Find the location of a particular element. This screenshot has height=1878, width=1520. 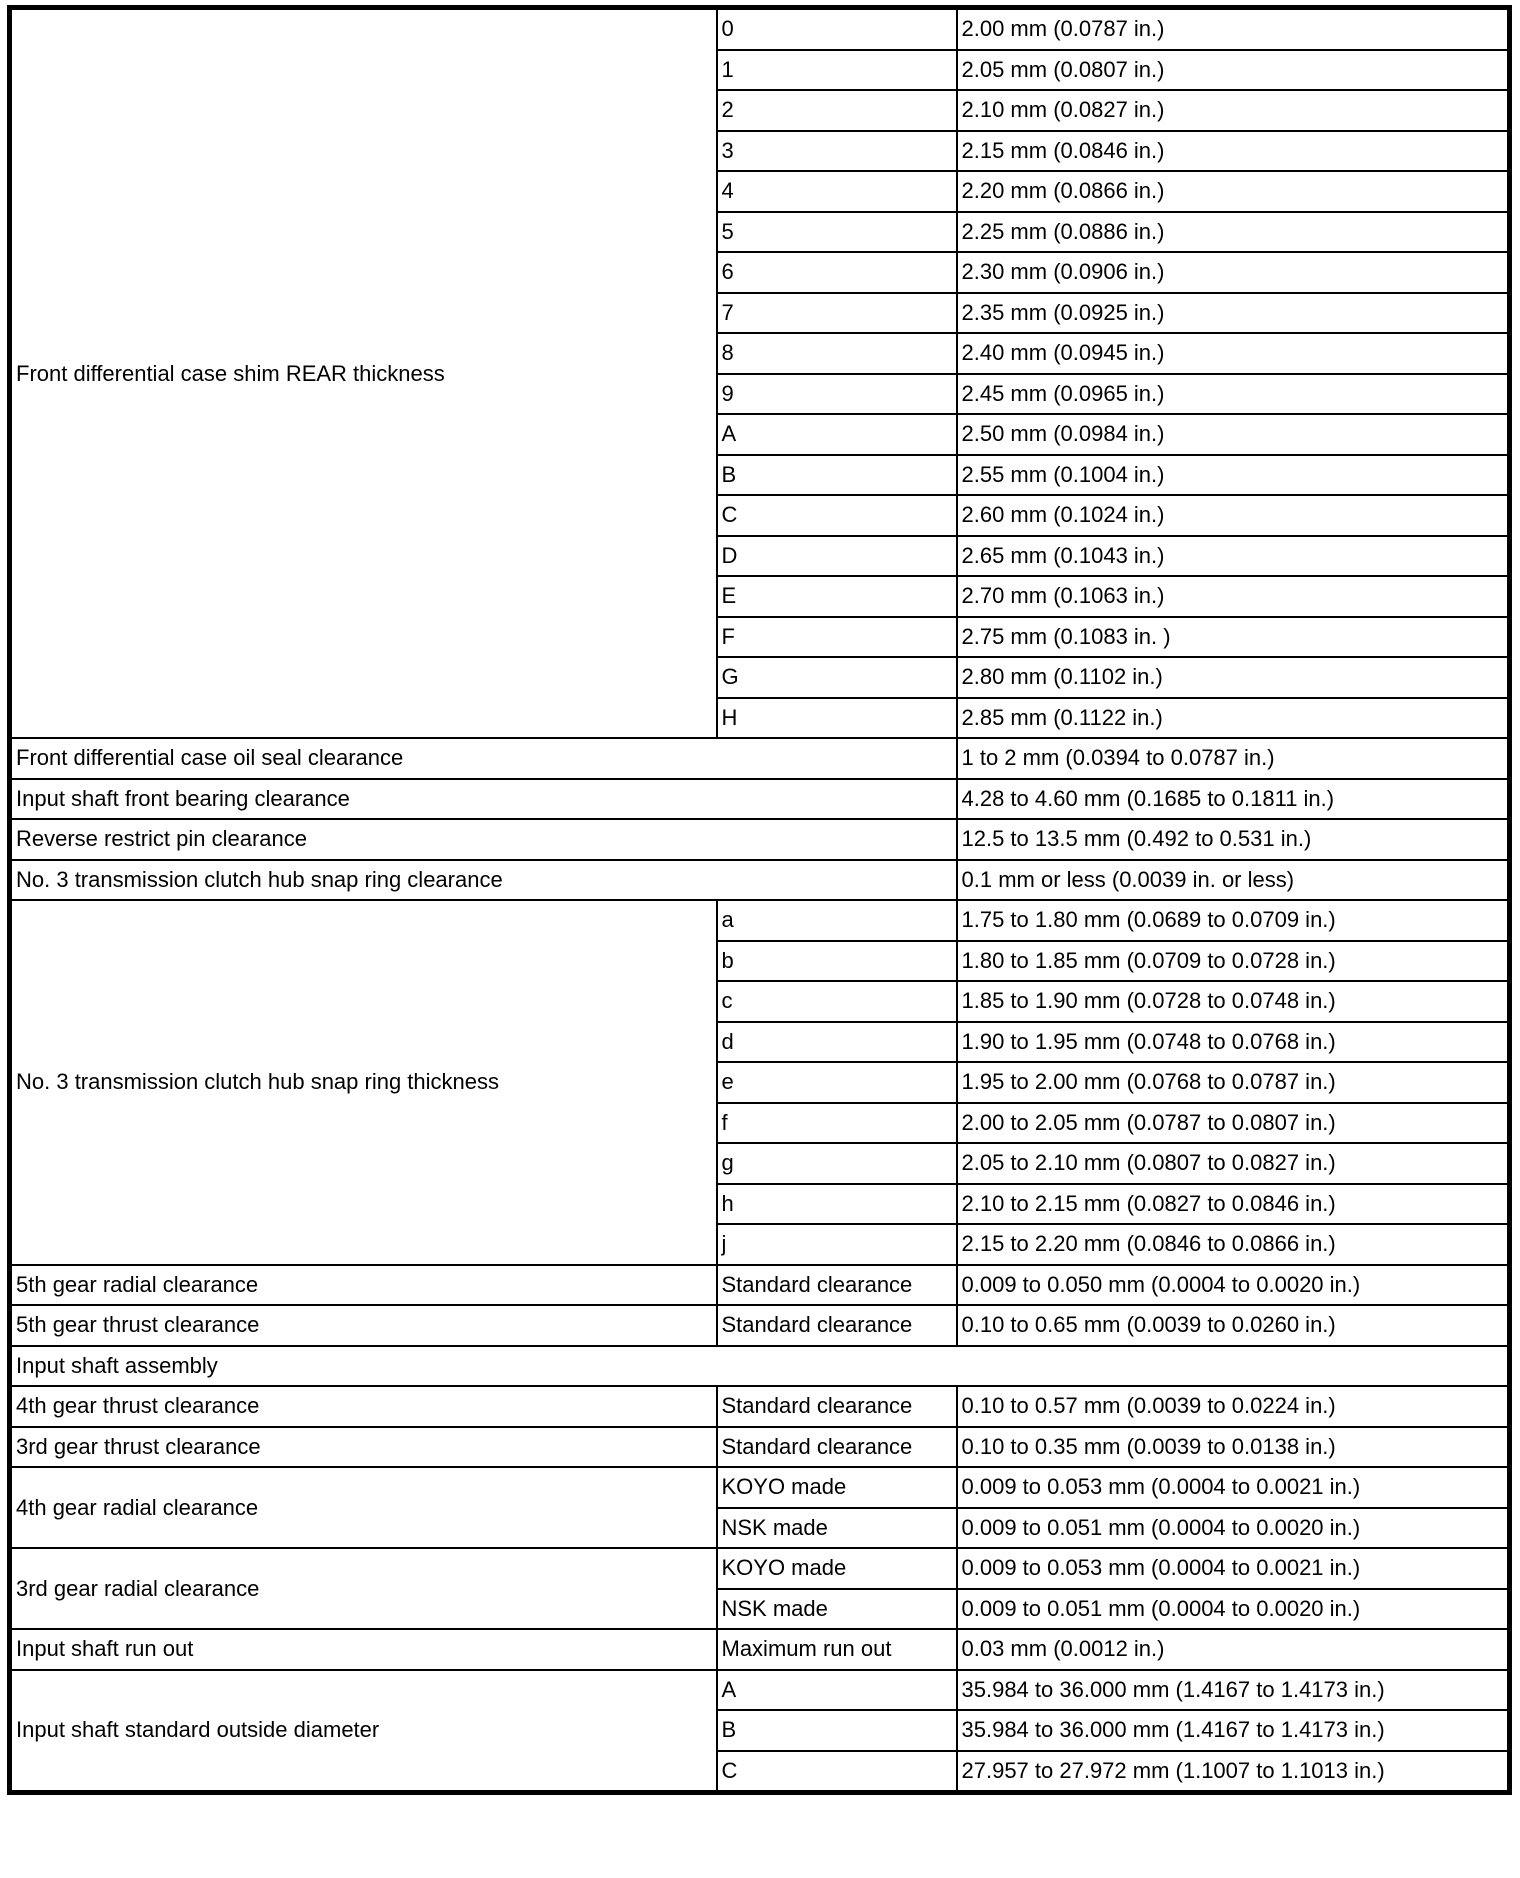

spec-condition: Maximum run out is located at coordinates (836, 1649).